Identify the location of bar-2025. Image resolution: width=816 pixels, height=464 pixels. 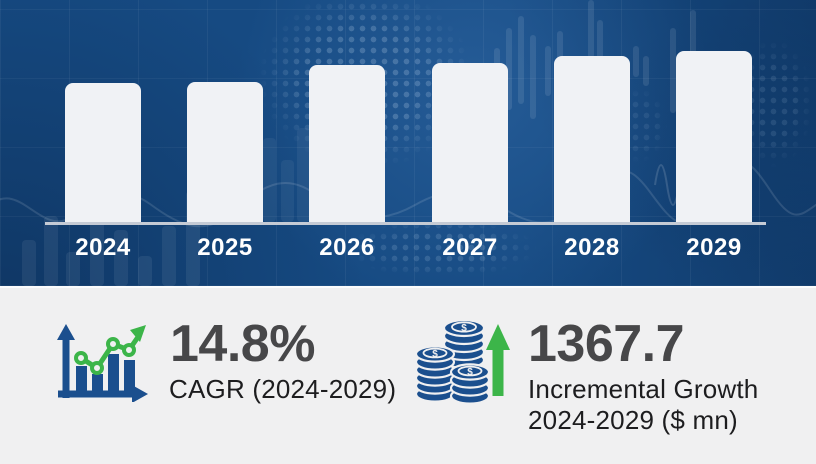
(225, 152).